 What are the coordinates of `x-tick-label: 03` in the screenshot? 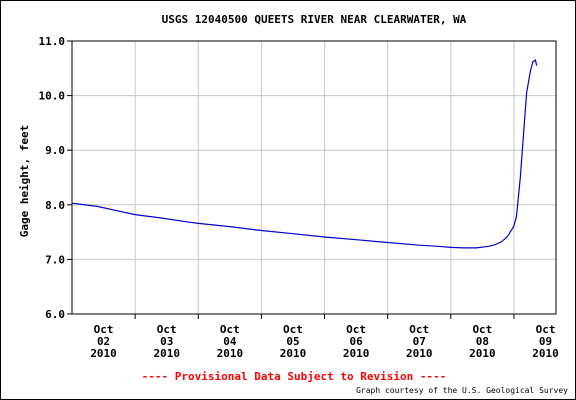 It's located at (166, 341).